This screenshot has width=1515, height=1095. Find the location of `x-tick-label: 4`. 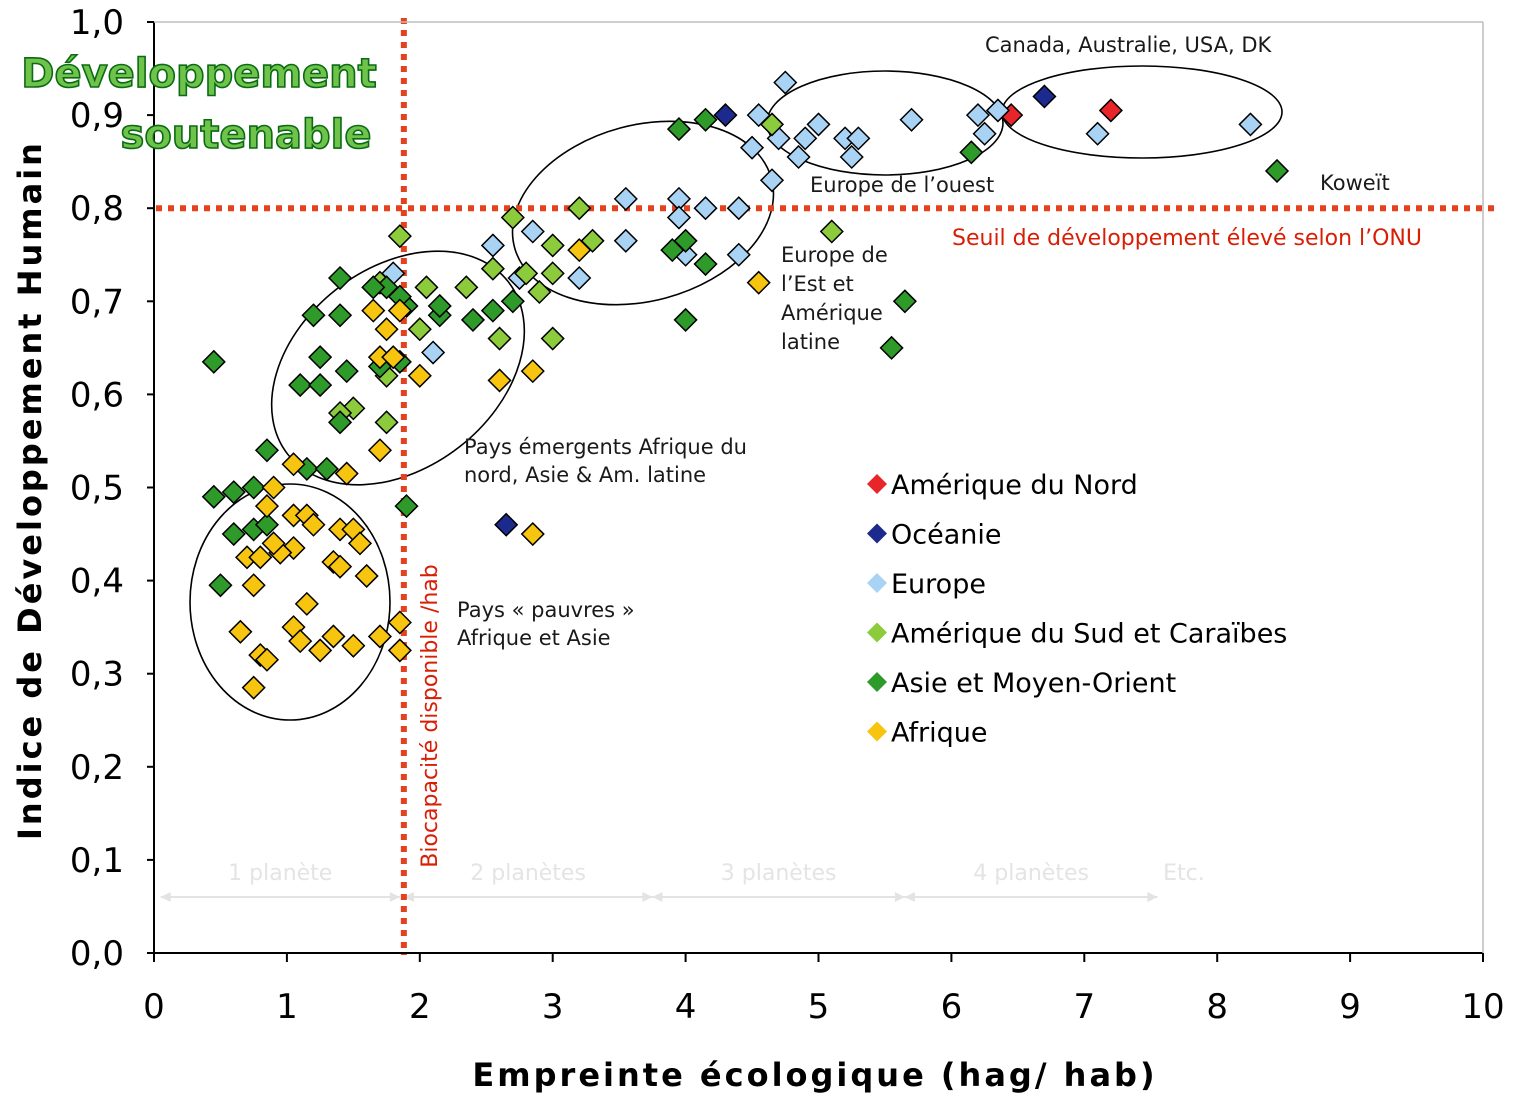

x-tick-label: 4 is located at coordinates (686, 1007).